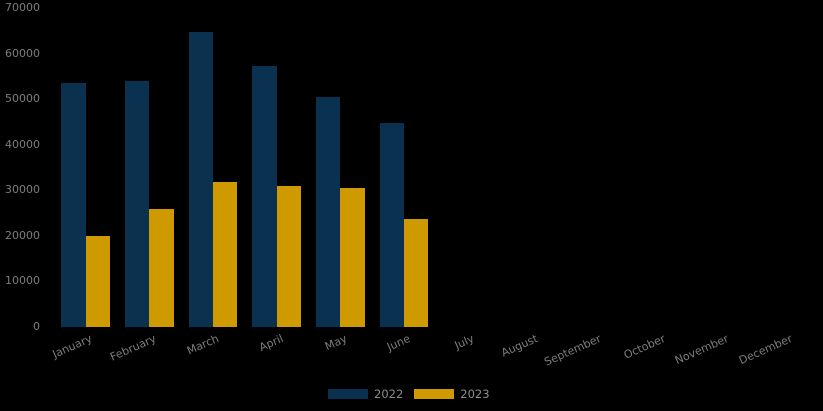 The width and height of the screenshot is (823, 411). What do you see at coordinates (203, 345) in the screenshot?
I see `x-axis-tick-label: March` at bounding box center [203, 345].